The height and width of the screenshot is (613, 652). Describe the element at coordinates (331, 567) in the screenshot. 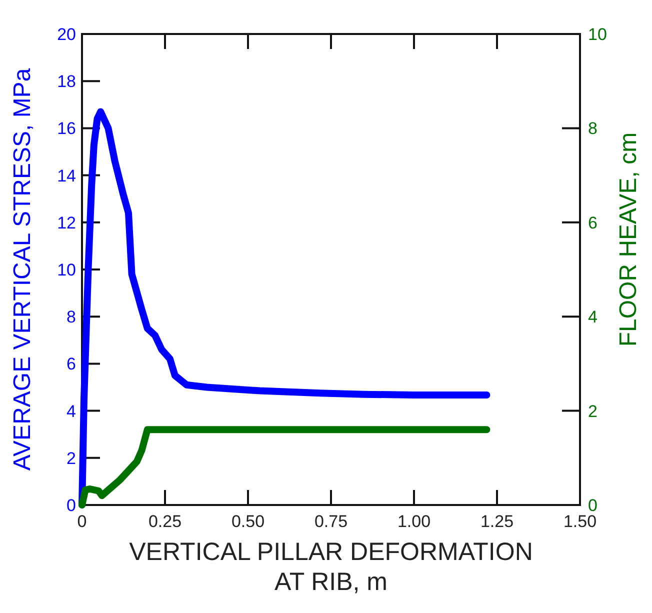

I see `x-axis-title: VERTICAL PILLAR DEFORMATION AT RIB, m` at that location.